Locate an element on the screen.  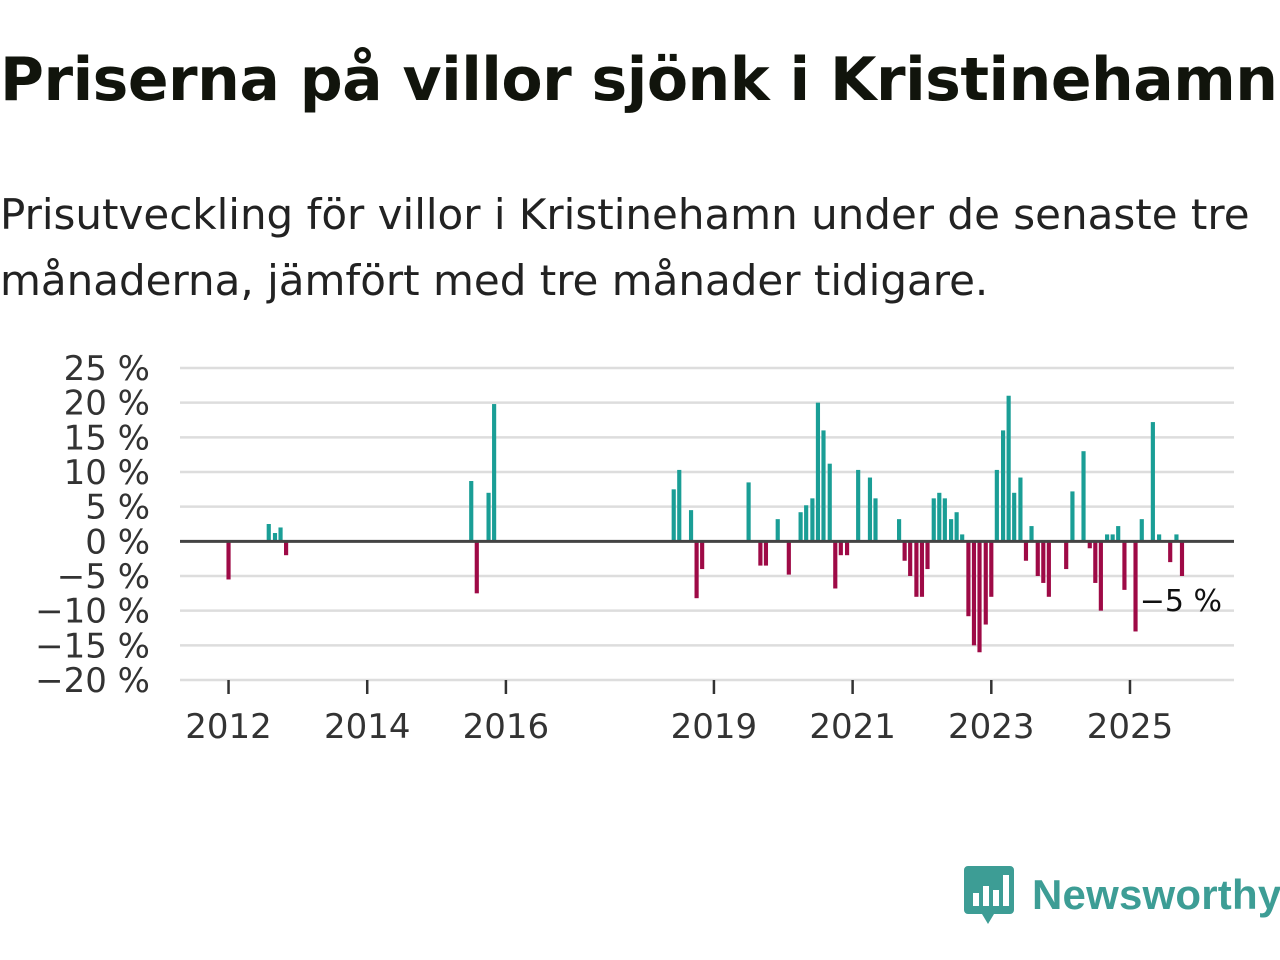
y-tick-label: −15 % is located at coordinates (92, 646).